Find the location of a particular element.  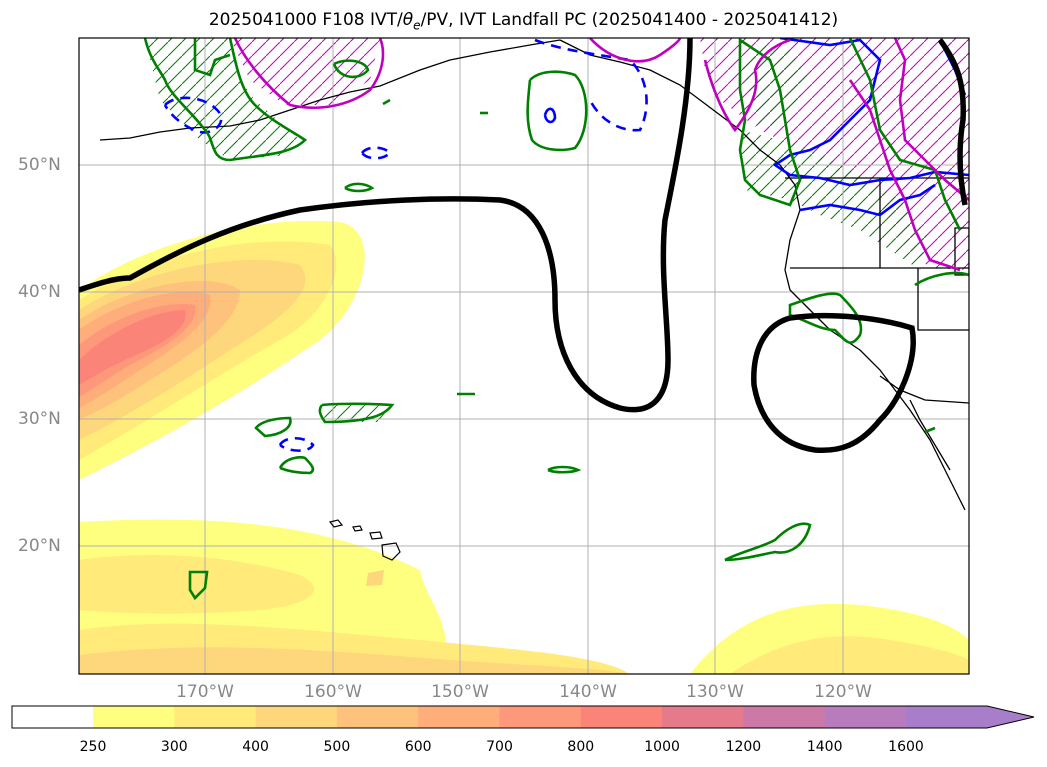

lon-label-140w: 140°W is located at coordinates (588, 692).